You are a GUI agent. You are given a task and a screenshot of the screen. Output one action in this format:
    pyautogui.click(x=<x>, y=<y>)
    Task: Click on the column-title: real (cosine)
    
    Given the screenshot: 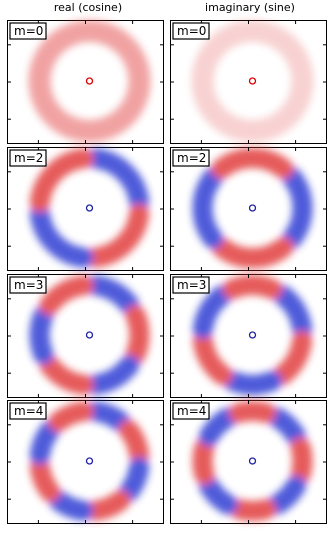 What is the action you would take?
    pyautogui.click(x=88, y=7)
    